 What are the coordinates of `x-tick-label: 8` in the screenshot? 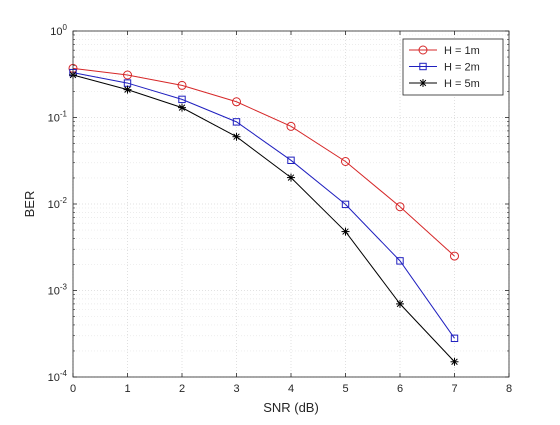 It's located at (509, 389).